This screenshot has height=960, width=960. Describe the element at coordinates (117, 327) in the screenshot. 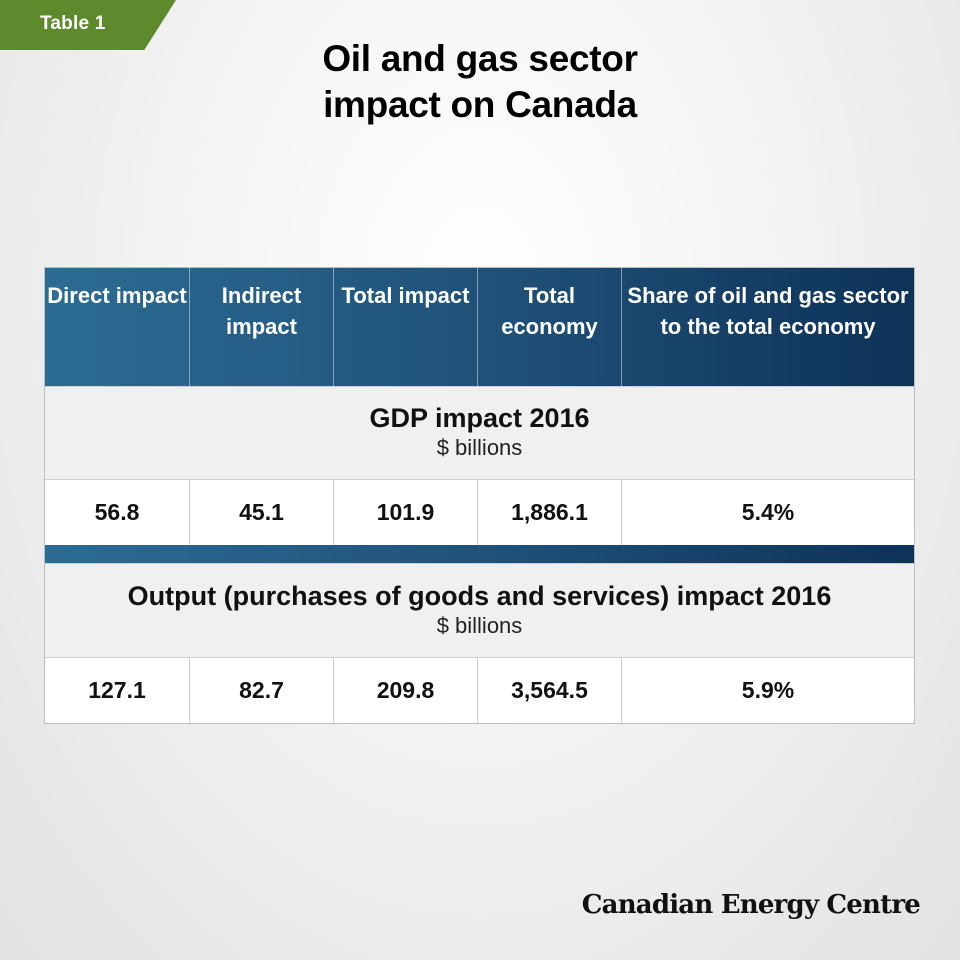

I see `header-direct-impact: Direct impact` at that location.